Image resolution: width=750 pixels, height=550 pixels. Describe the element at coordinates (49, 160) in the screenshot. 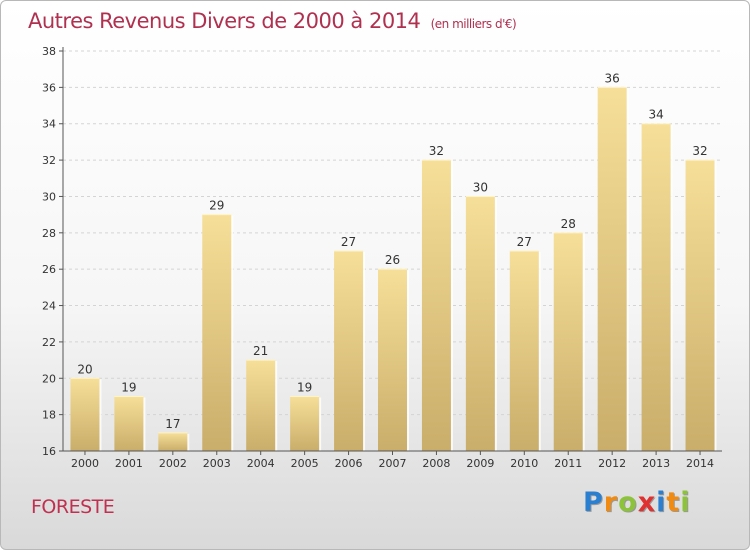

I see `y-tick-label: 32` at that location.